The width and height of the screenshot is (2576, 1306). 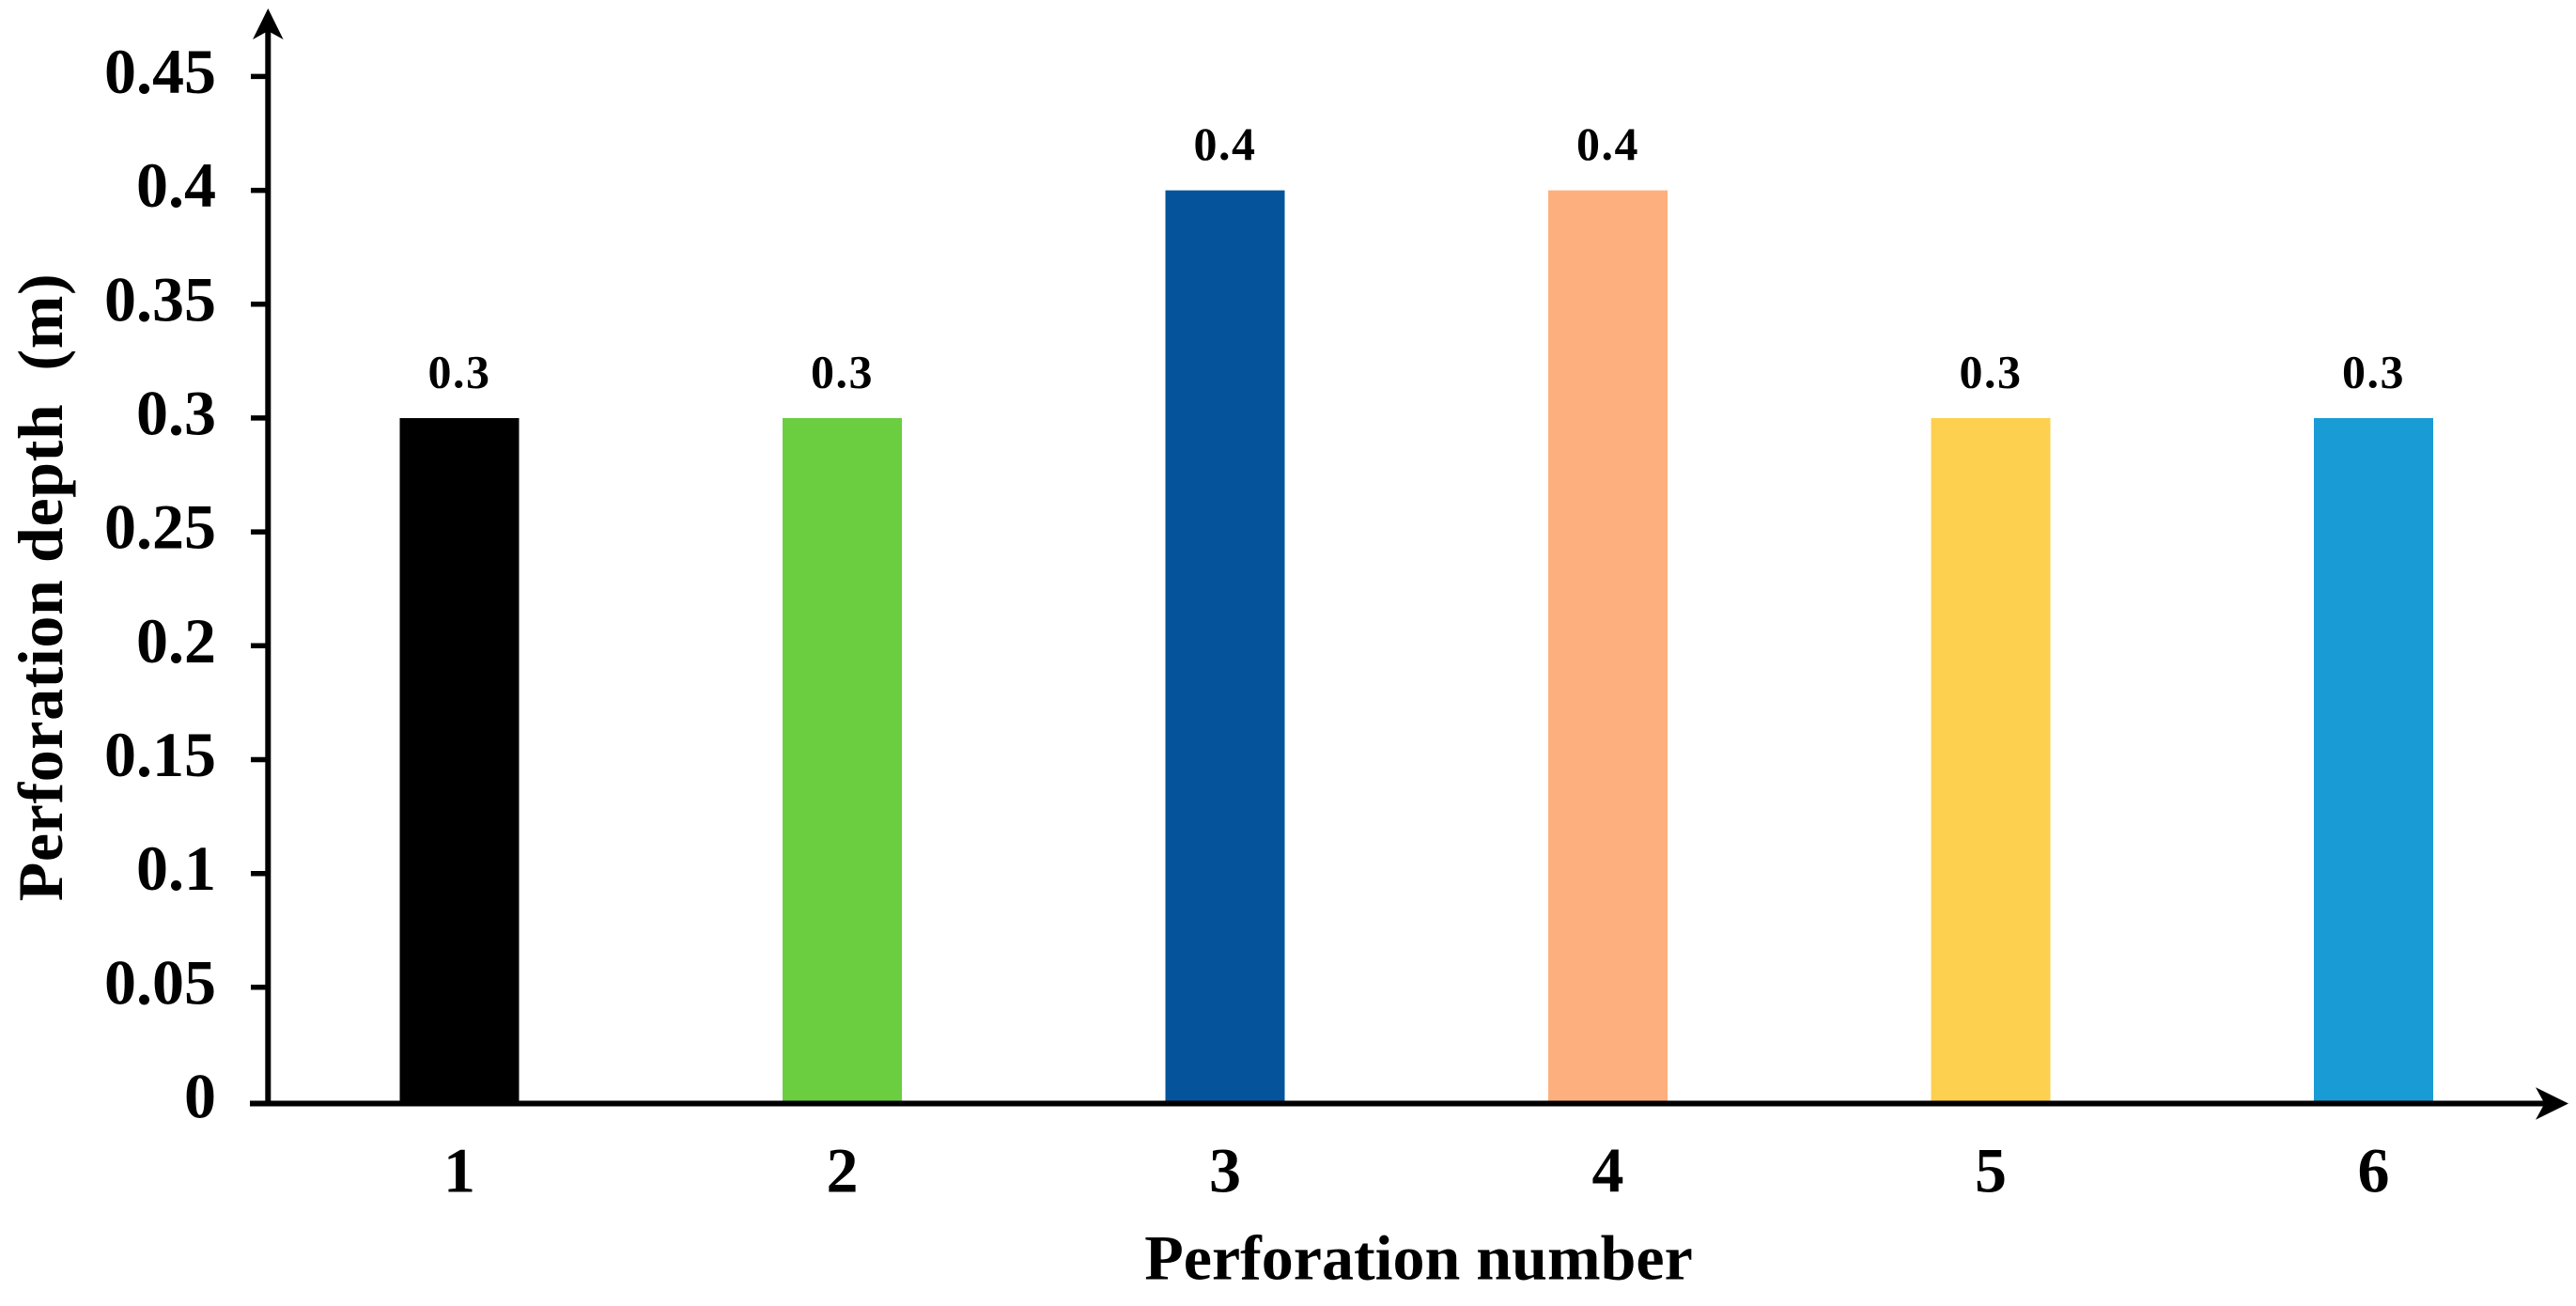 I want to click on svg-text: 6, so click(x=2374, y=1171).